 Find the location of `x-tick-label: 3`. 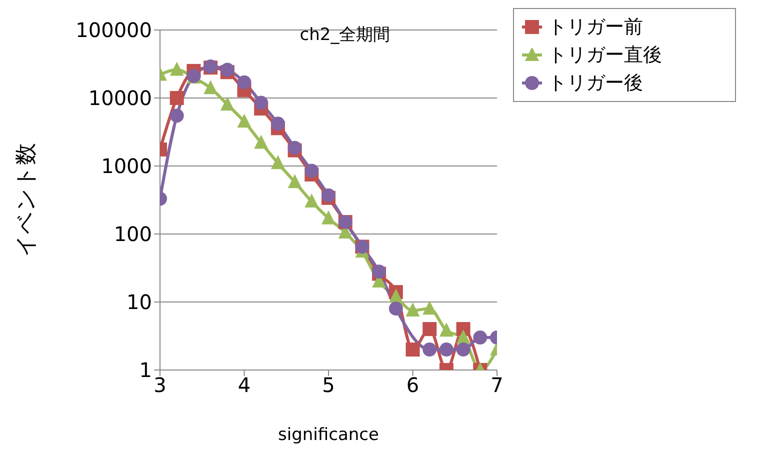

x-tick-label: 3 is located at coordinates (160, 385).